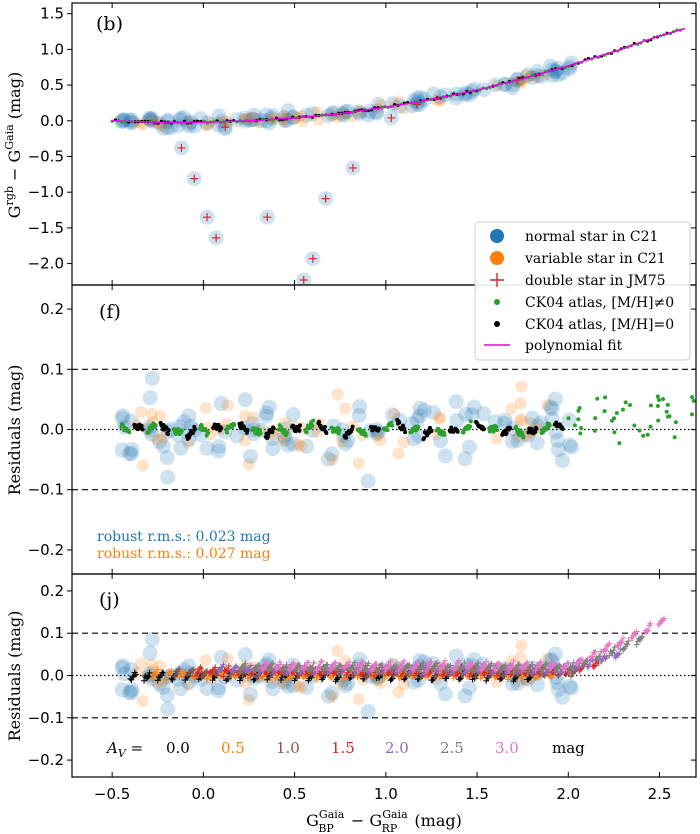  I want to click on double-star-marker, so click(267, 217).